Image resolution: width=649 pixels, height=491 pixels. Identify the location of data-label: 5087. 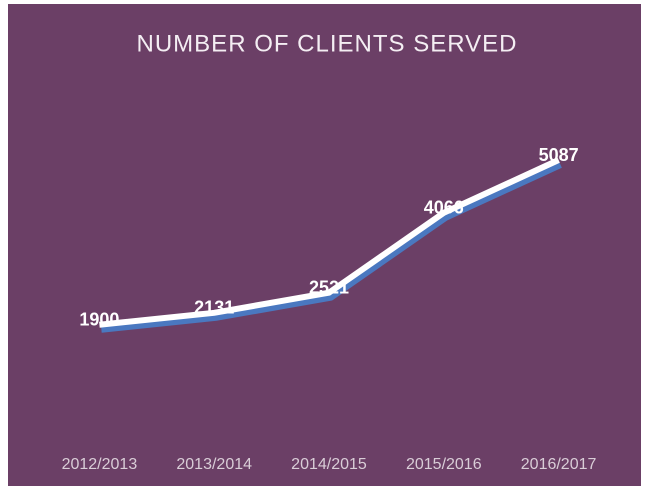
(559, 155).